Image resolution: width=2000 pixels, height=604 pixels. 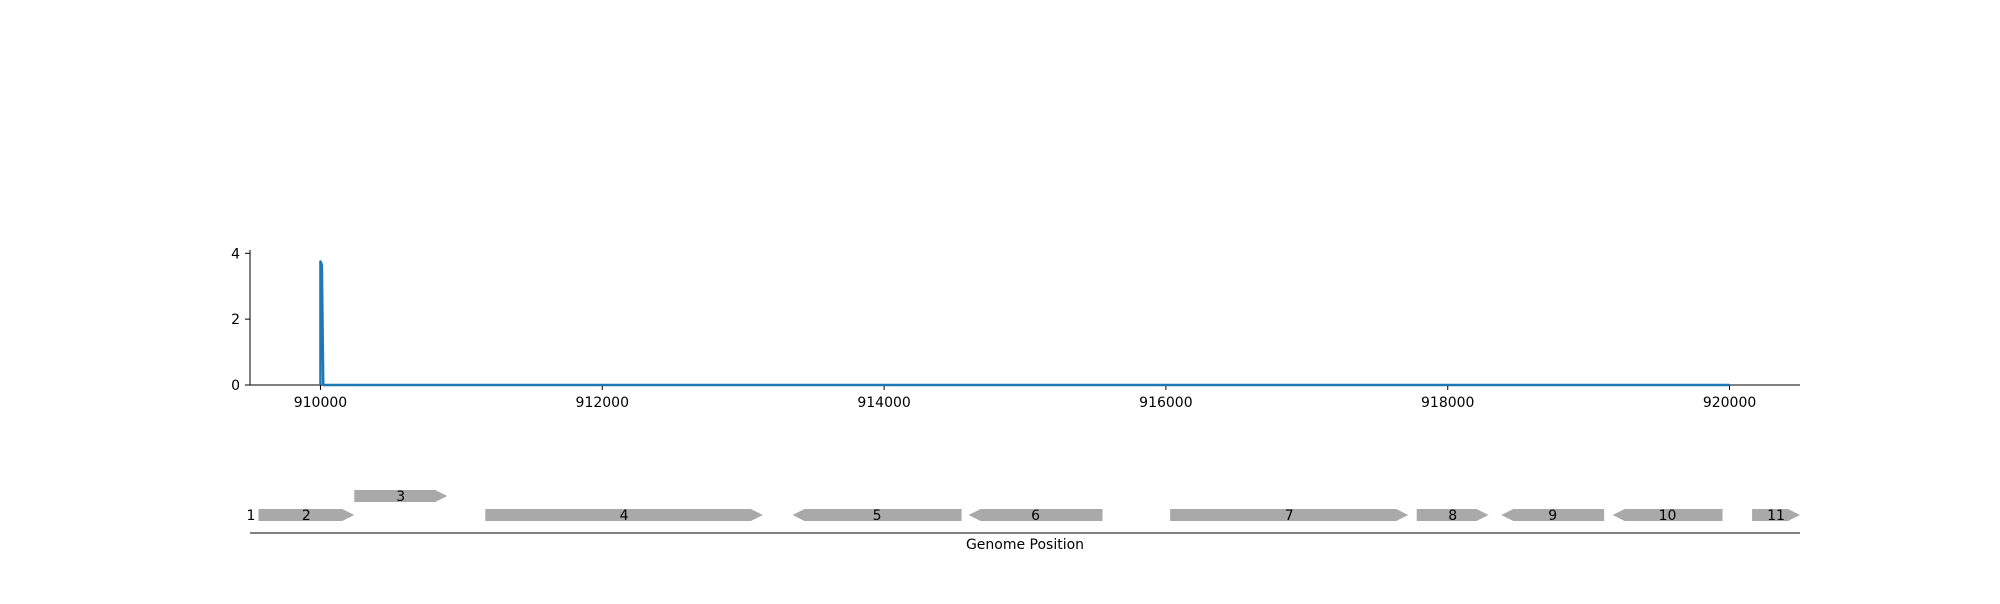 I want to click on gene-label: 5, so click(x=877, y=516).